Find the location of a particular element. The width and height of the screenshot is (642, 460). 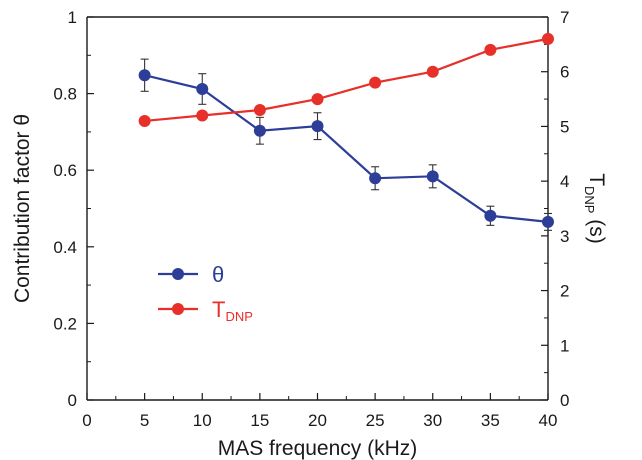

legend-label: TDNP is located at coordinates (232, 310).